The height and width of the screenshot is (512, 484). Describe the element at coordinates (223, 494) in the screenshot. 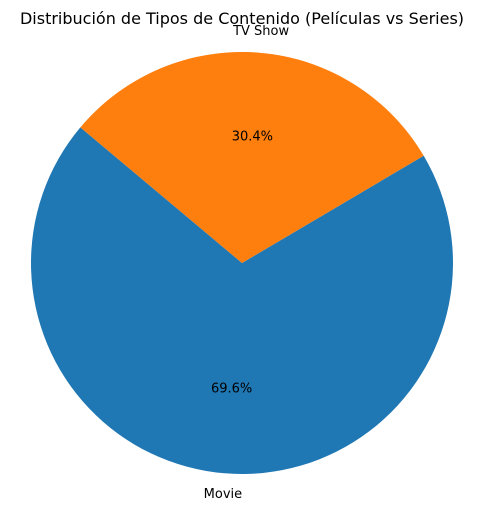

I see `slice-label-movie: Movie` at that location.